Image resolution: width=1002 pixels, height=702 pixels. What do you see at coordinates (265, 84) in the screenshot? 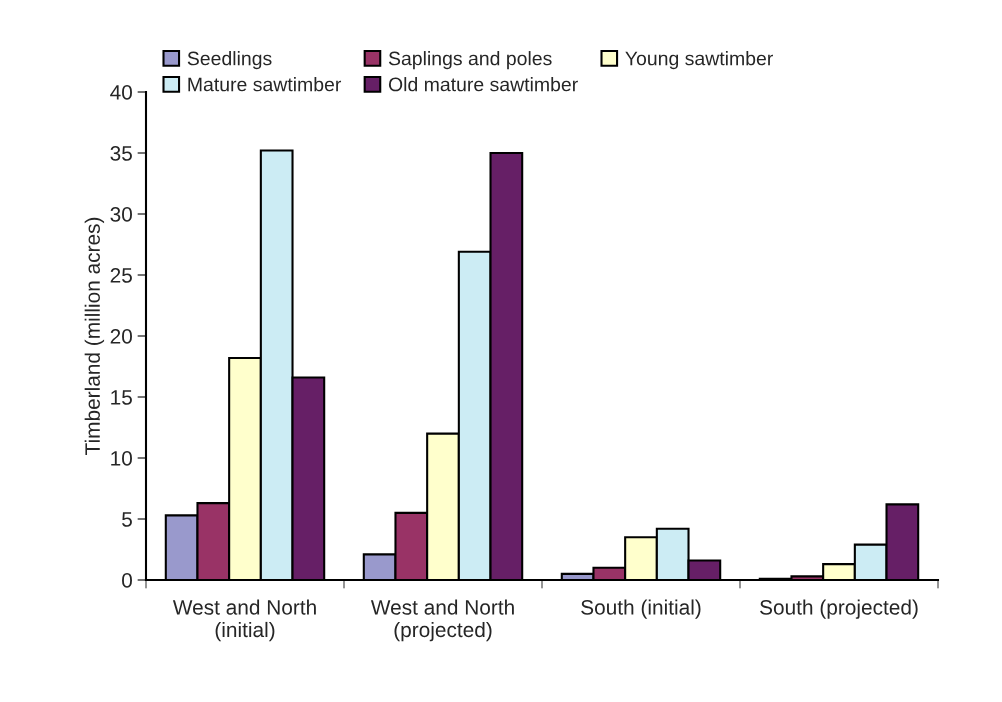
I see `legend-label: Mature sawtimber` at bounding box center [265, 84].